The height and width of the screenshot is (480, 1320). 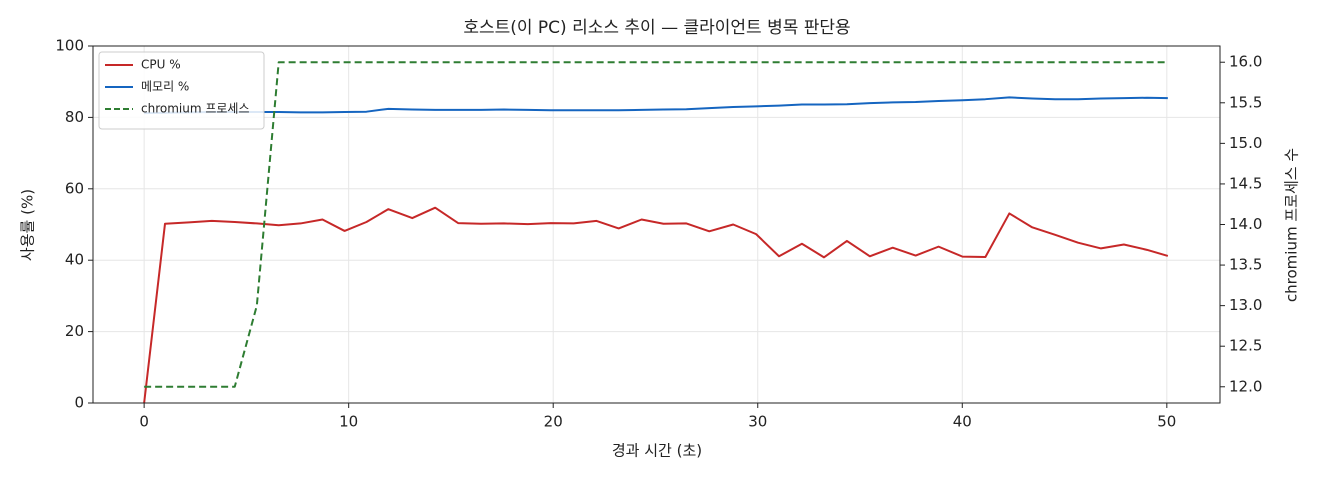 What do you see at coordinates (1166, 422) in the screenshot?
I see `x-tick-label: 50` at bounding box center [1166, 422].